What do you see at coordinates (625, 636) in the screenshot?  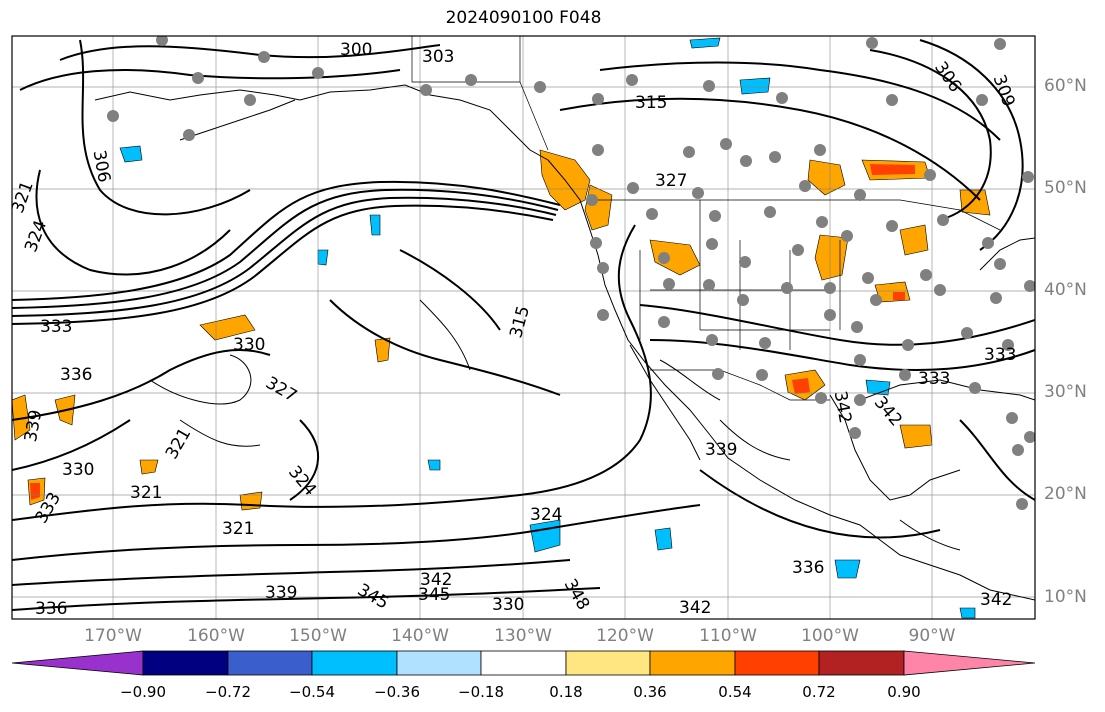 I see `lon-label: 120°W` at bounding box center [625, 636].